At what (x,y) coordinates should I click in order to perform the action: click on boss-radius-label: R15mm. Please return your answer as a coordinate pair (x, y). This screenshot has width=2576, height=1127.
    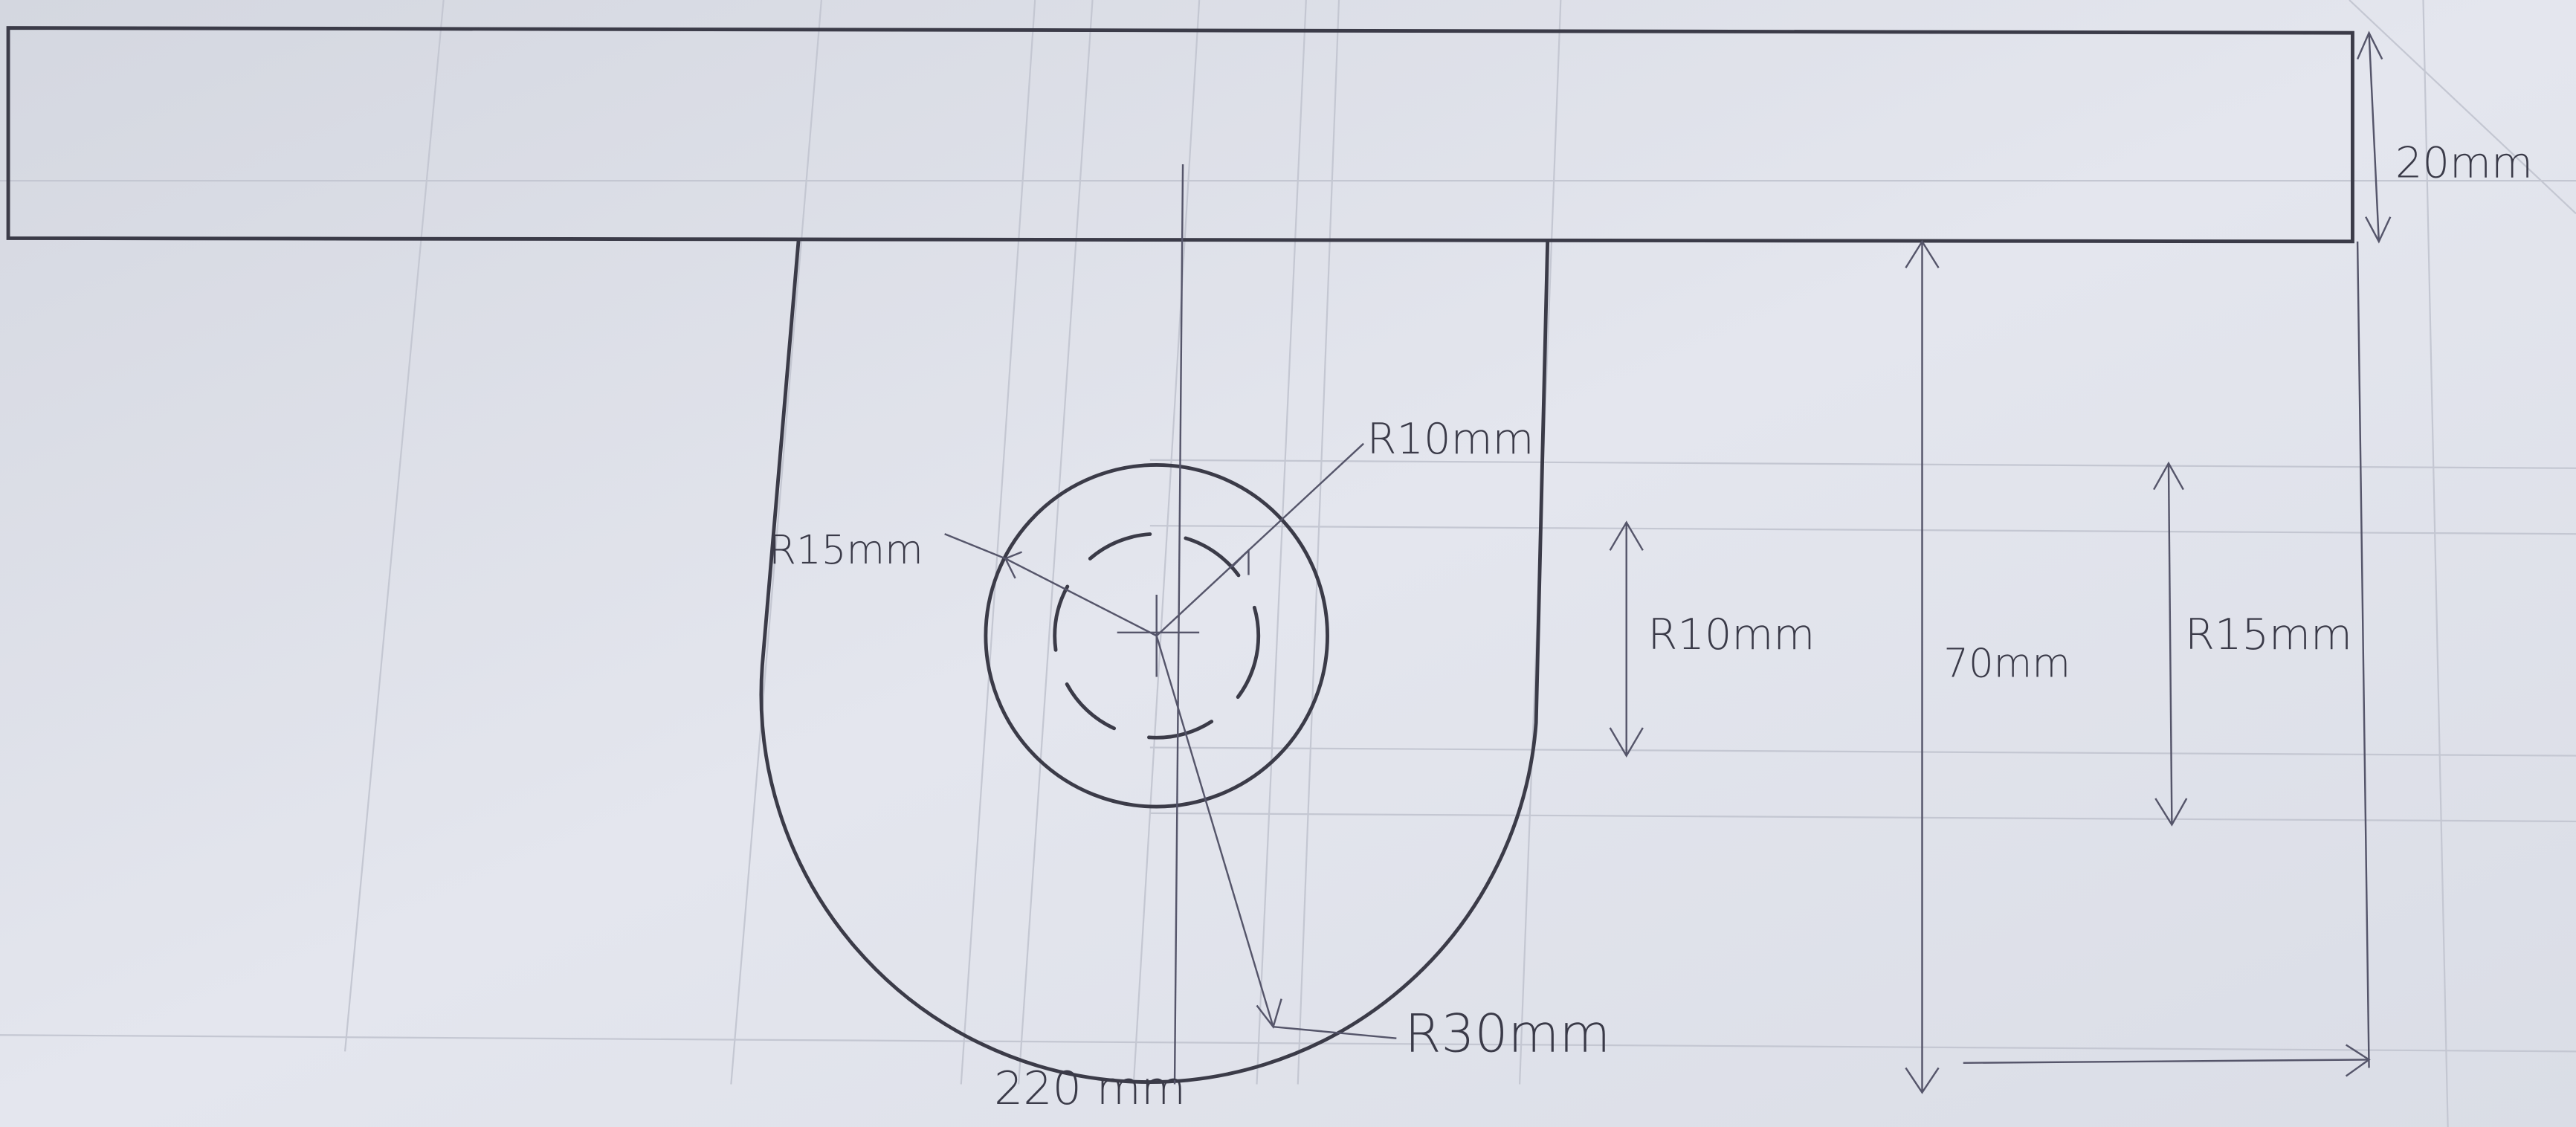
    Looking at the image, I should click on (846, 550).